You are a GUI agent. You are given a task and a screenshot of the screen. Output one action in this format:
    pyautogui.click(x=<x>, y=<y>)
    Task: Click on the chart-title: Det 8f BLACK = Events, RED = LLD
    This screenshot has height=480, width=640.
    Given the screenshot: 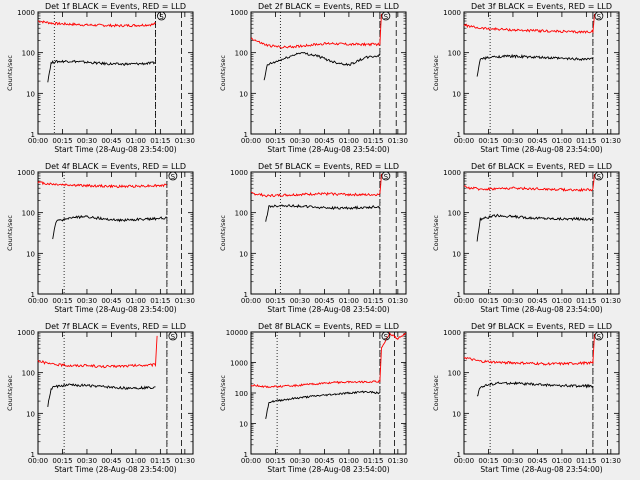 What is the action you would take?
    pyautogui.click(x=328, y=326)
    